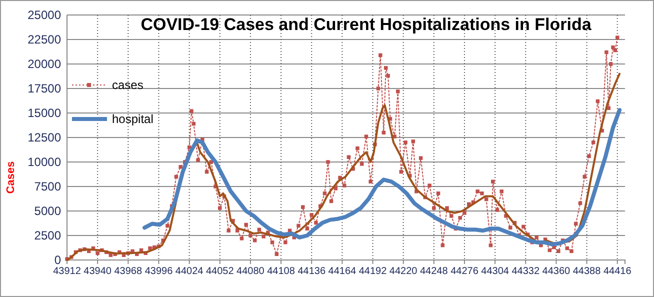 This screenshot has height=297, width=654. I want to click on y-axis-title: Cases, so click(11, 177).